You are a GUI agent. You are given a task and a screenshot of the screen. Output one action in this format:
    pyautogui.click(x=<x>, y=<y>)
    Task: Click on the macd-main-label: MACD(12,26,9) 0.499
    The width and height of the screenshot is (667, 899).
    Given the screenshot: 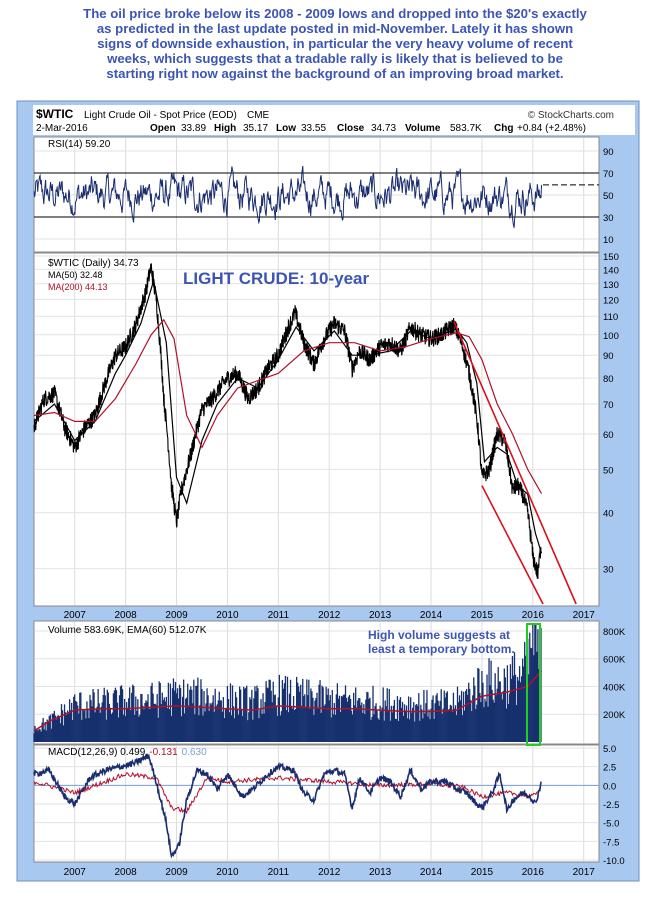 What is the action you would take?
    pyautogui.click(x=97, y=752)
    